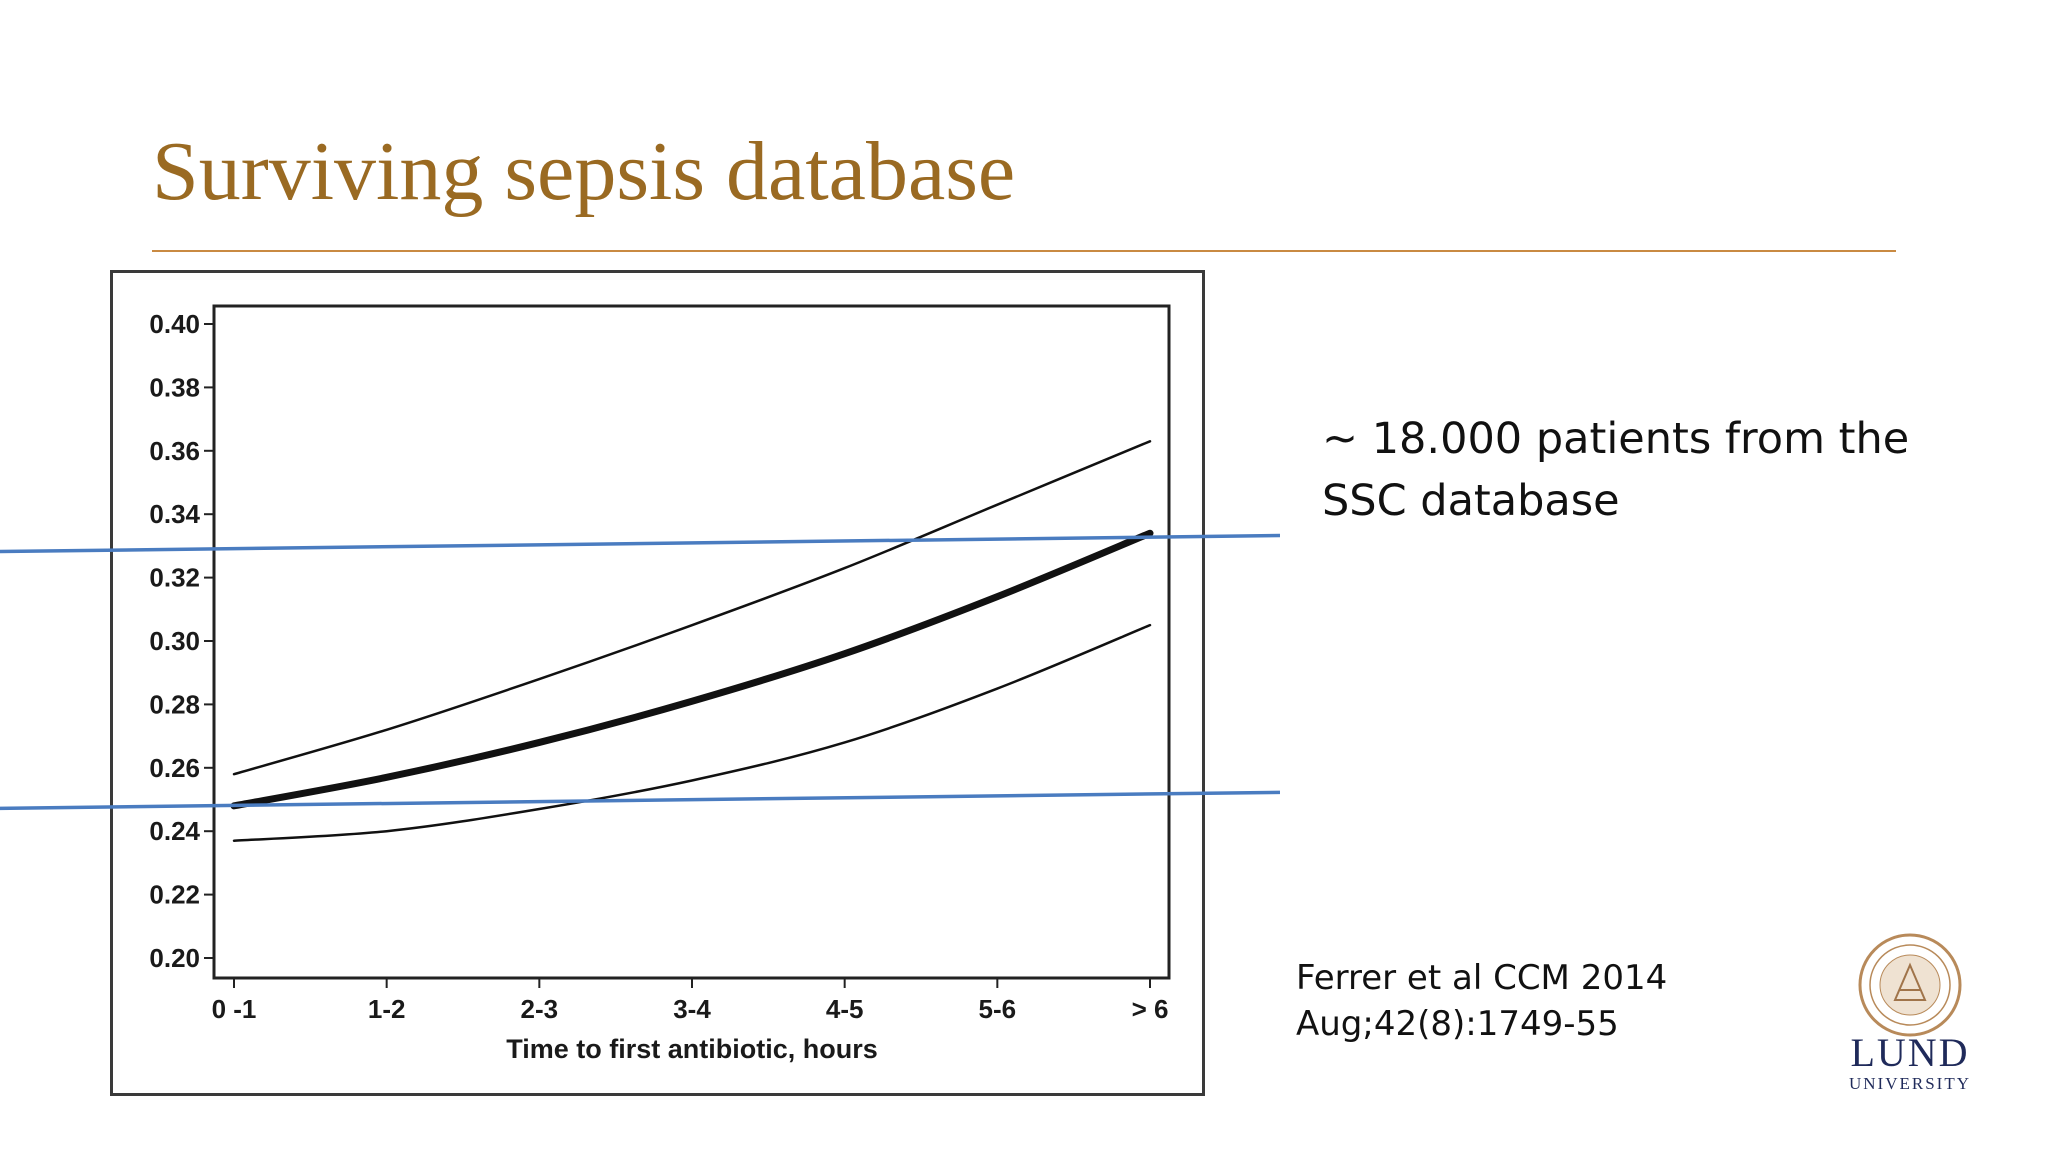 The image size is (2048, 1152). What do you see at coordinates (1457, 1024) in the screenshot?
I see `citation-line-2: Aug;42(8):1749-55` at bounding box center [1457, 1024].